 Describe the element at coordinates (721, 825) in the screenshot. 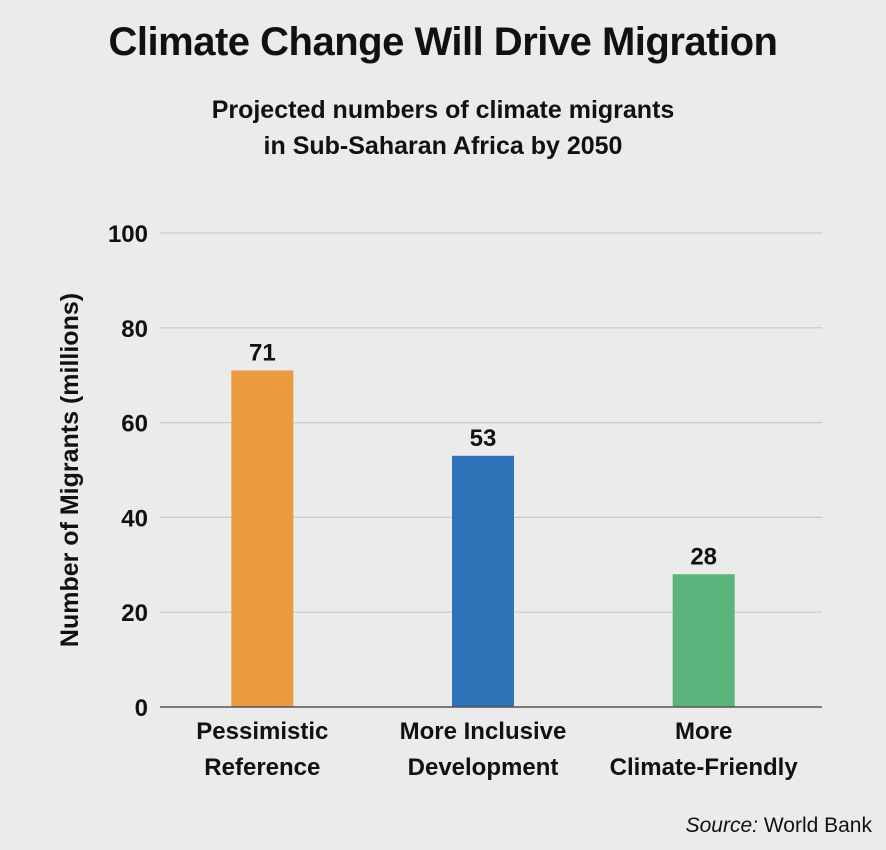

I see `source-label: Source:` at that location.